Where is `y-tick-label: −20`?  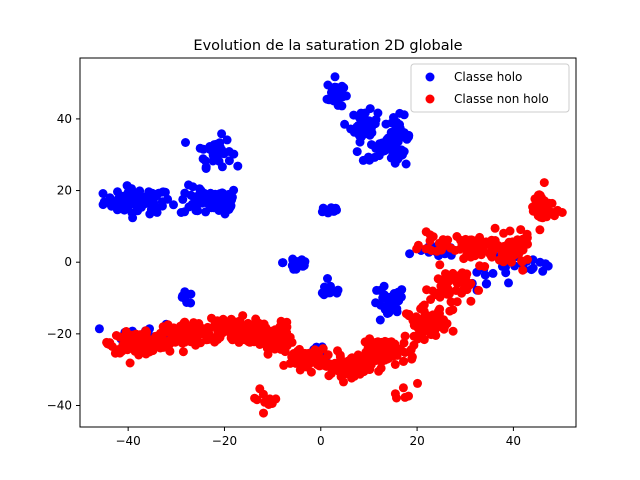
y-tick-label: −20 is located at coordinates (59, 334).